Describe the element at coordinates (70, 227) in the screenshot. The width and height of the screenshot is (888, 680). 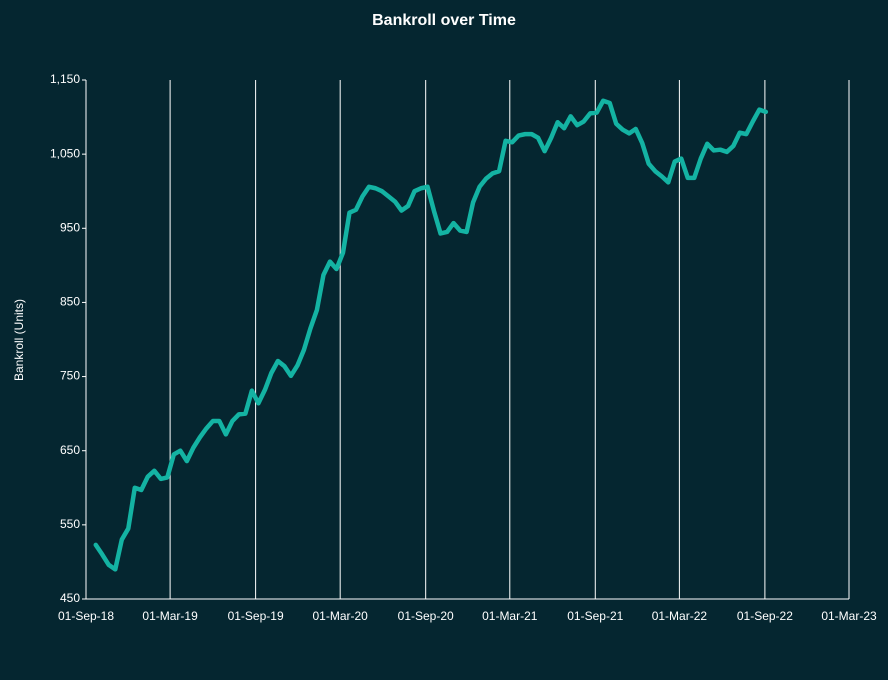
I see `y-tick-label: 950` at that location.